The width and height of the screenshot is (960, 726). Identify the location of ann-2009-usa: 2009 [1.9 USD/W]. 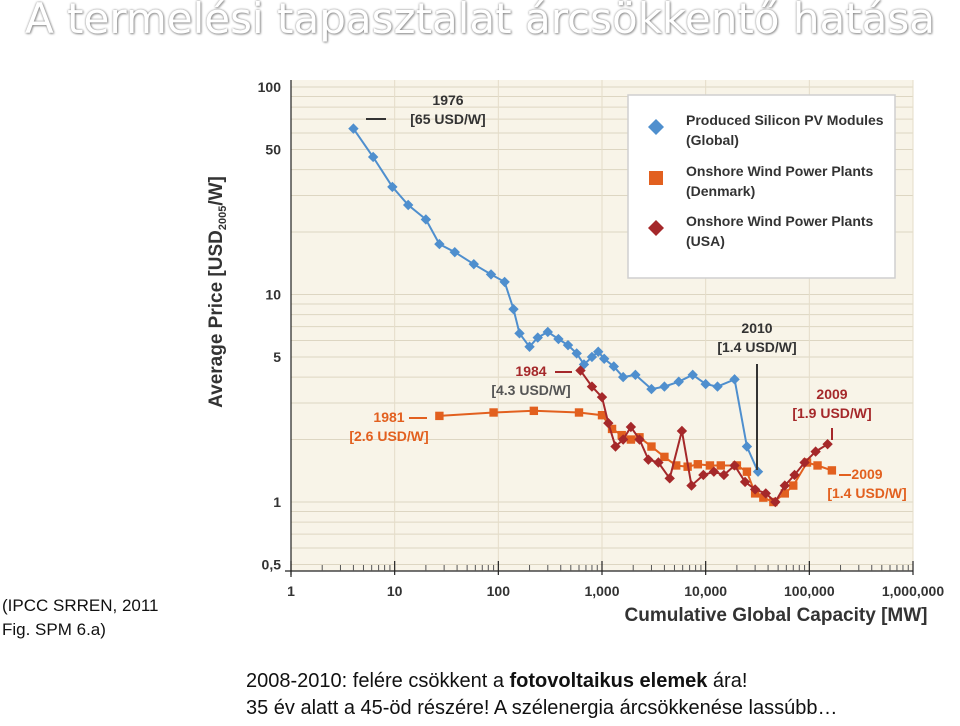
(832, 413).